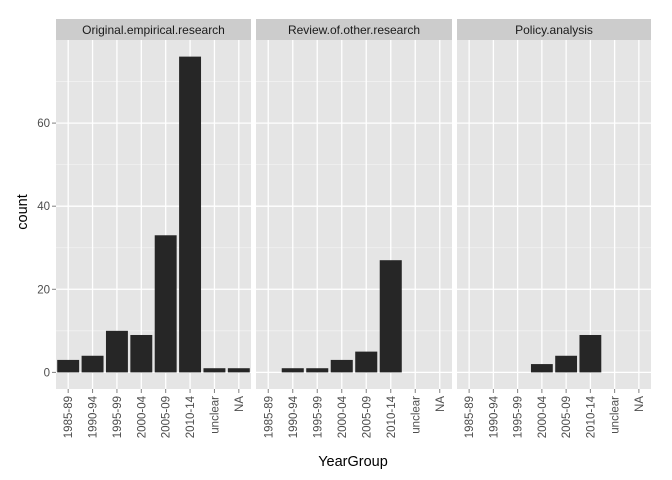 This screenshot has width=672, height=480. What do you see at coordinates (43, 290) in the screenshot?
I see `y-tick-label: 20` at bounding box center [43, 290].